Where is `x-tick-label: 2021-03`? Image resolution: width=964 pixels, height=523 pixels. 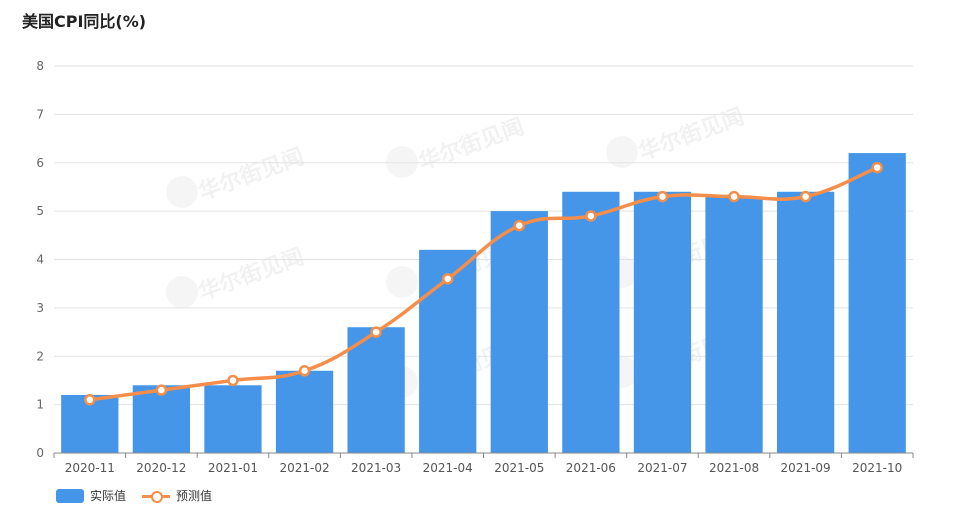
x-tick-label: 2021-03 is located at coordinates (376, 468).